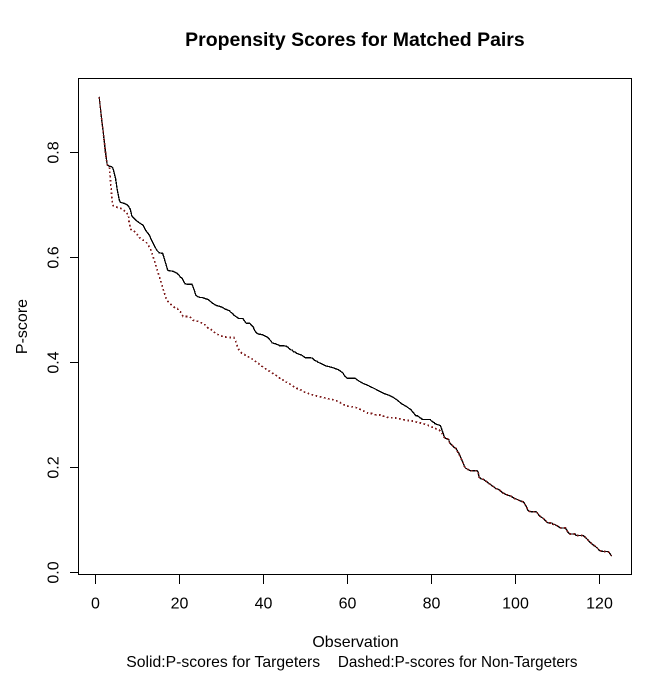  What do you see at coordinates (54, 257) in the screenshot?
I see `svg-text: 0.6` at bounding box center [54, 257].